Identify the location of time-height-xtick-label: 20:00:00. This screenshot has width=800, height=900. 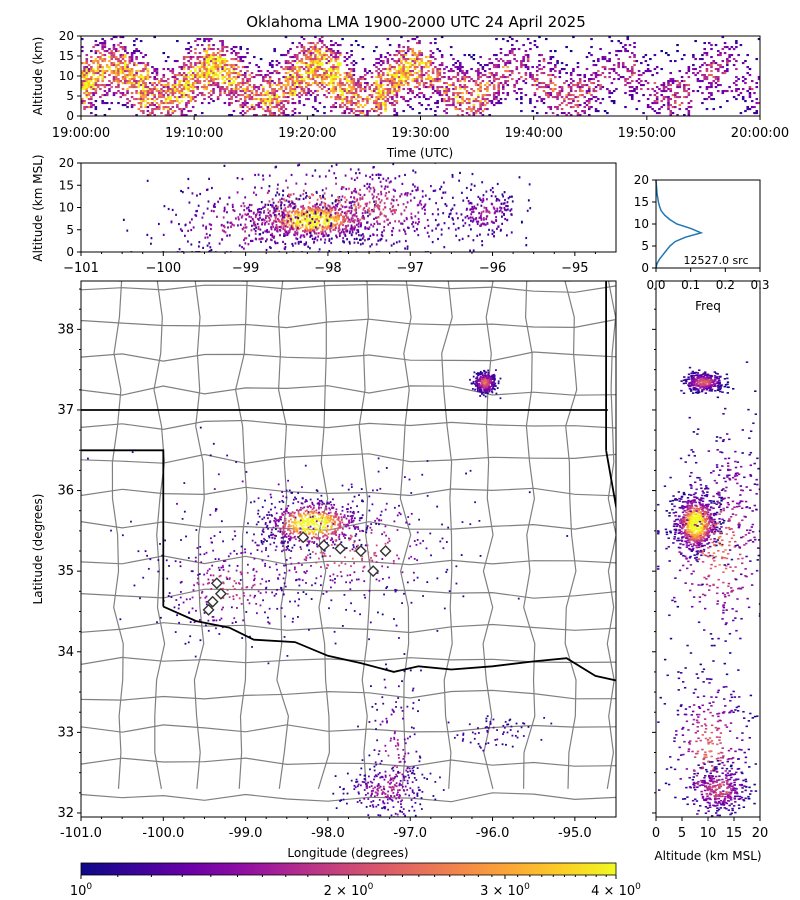
(760, 133).